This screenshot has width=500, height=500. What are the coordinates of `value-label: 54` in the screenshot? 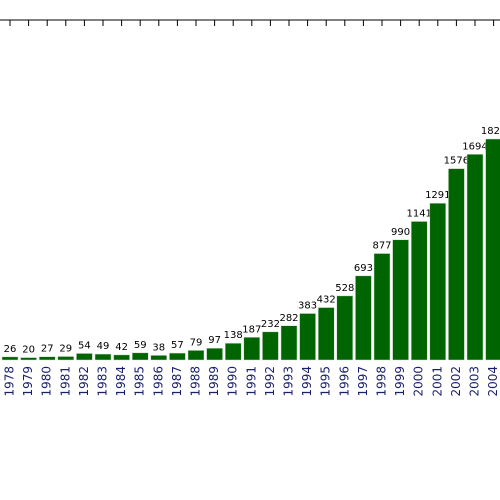 It's located at (84, 345).